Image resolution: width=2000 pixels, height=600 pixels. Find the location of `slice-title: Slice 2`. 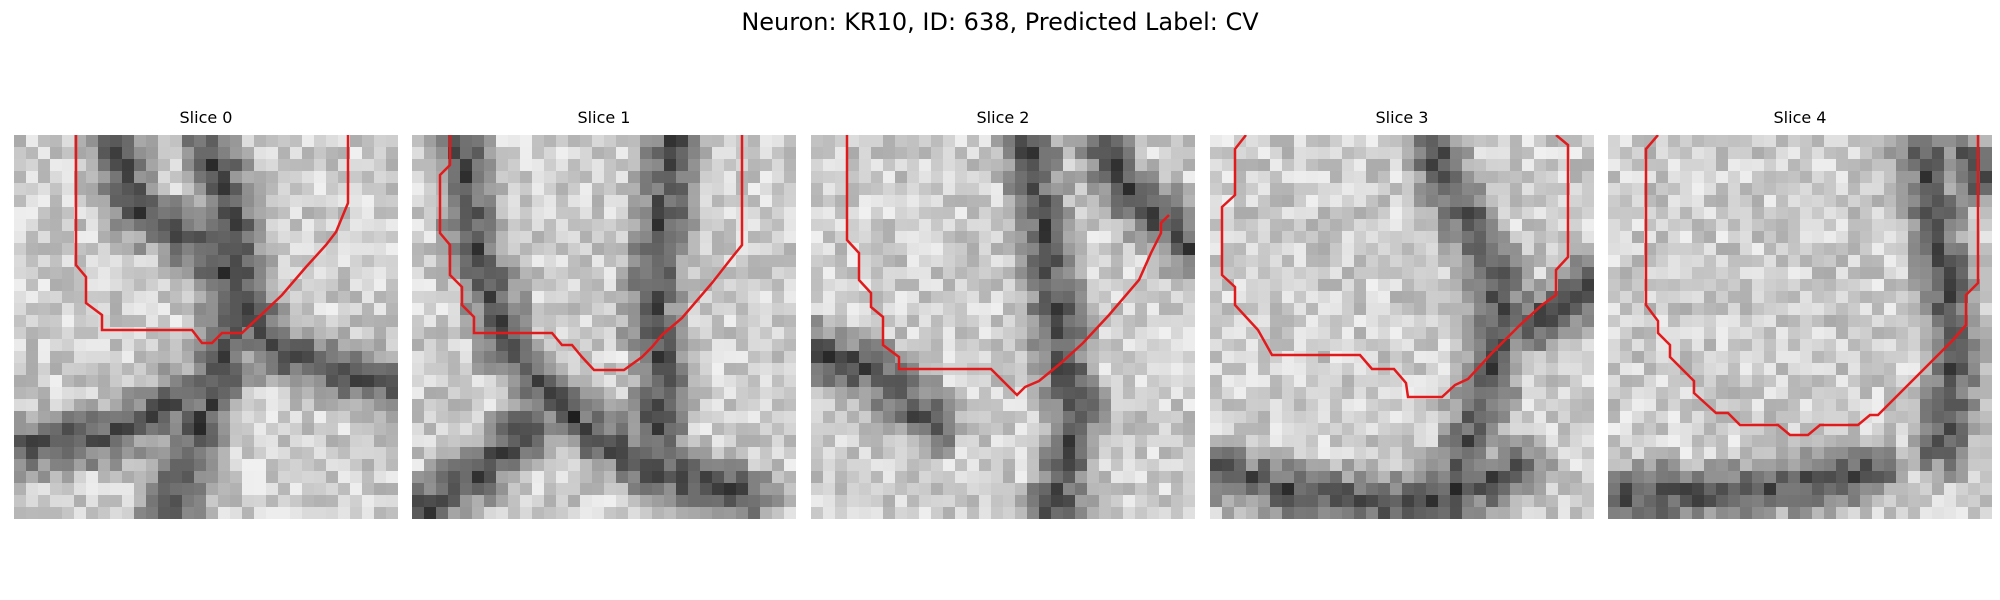

slice-title: Slice 2 is located at coordinates (1003, 117).